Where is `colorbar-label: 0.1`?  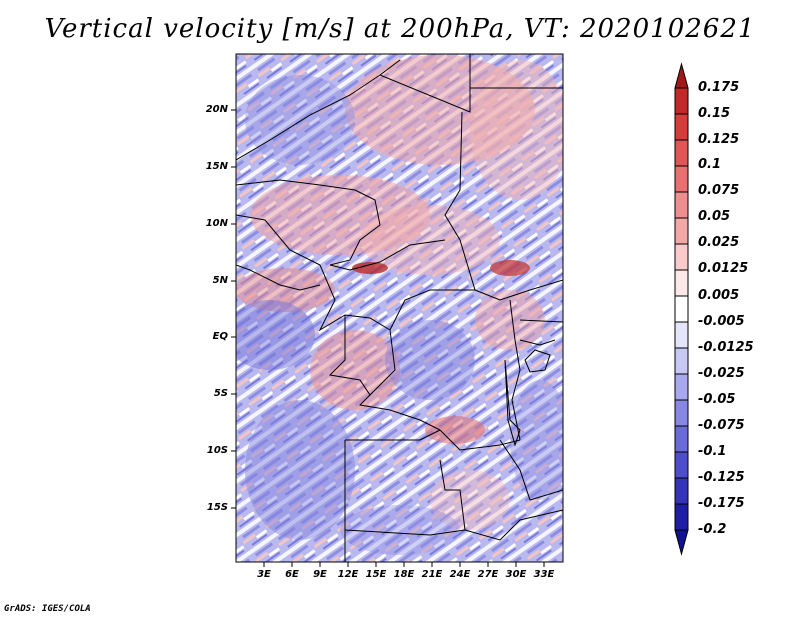 colorbar-label: 0.1 is located at coordinates (710, 164).